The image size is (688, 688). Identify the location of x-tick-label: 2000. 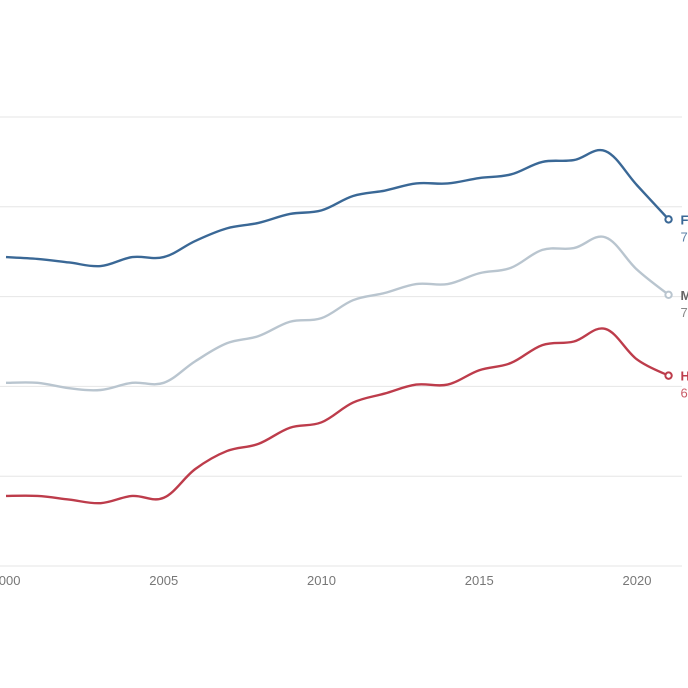
(10, 580).